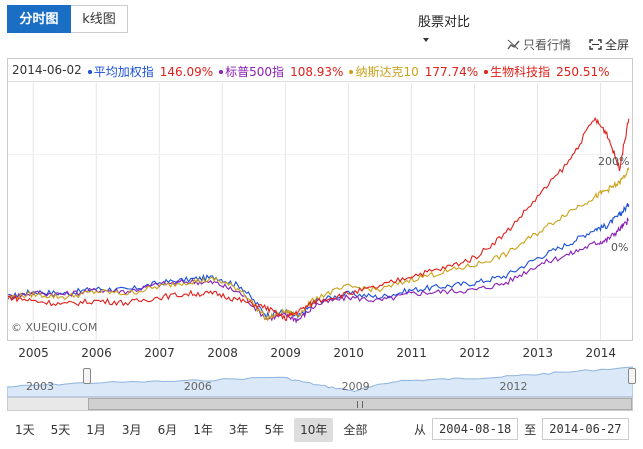 Image resolution: width=643 pixels, height=449 pixels. I want to click on to-label: 至, so click(530, 429).